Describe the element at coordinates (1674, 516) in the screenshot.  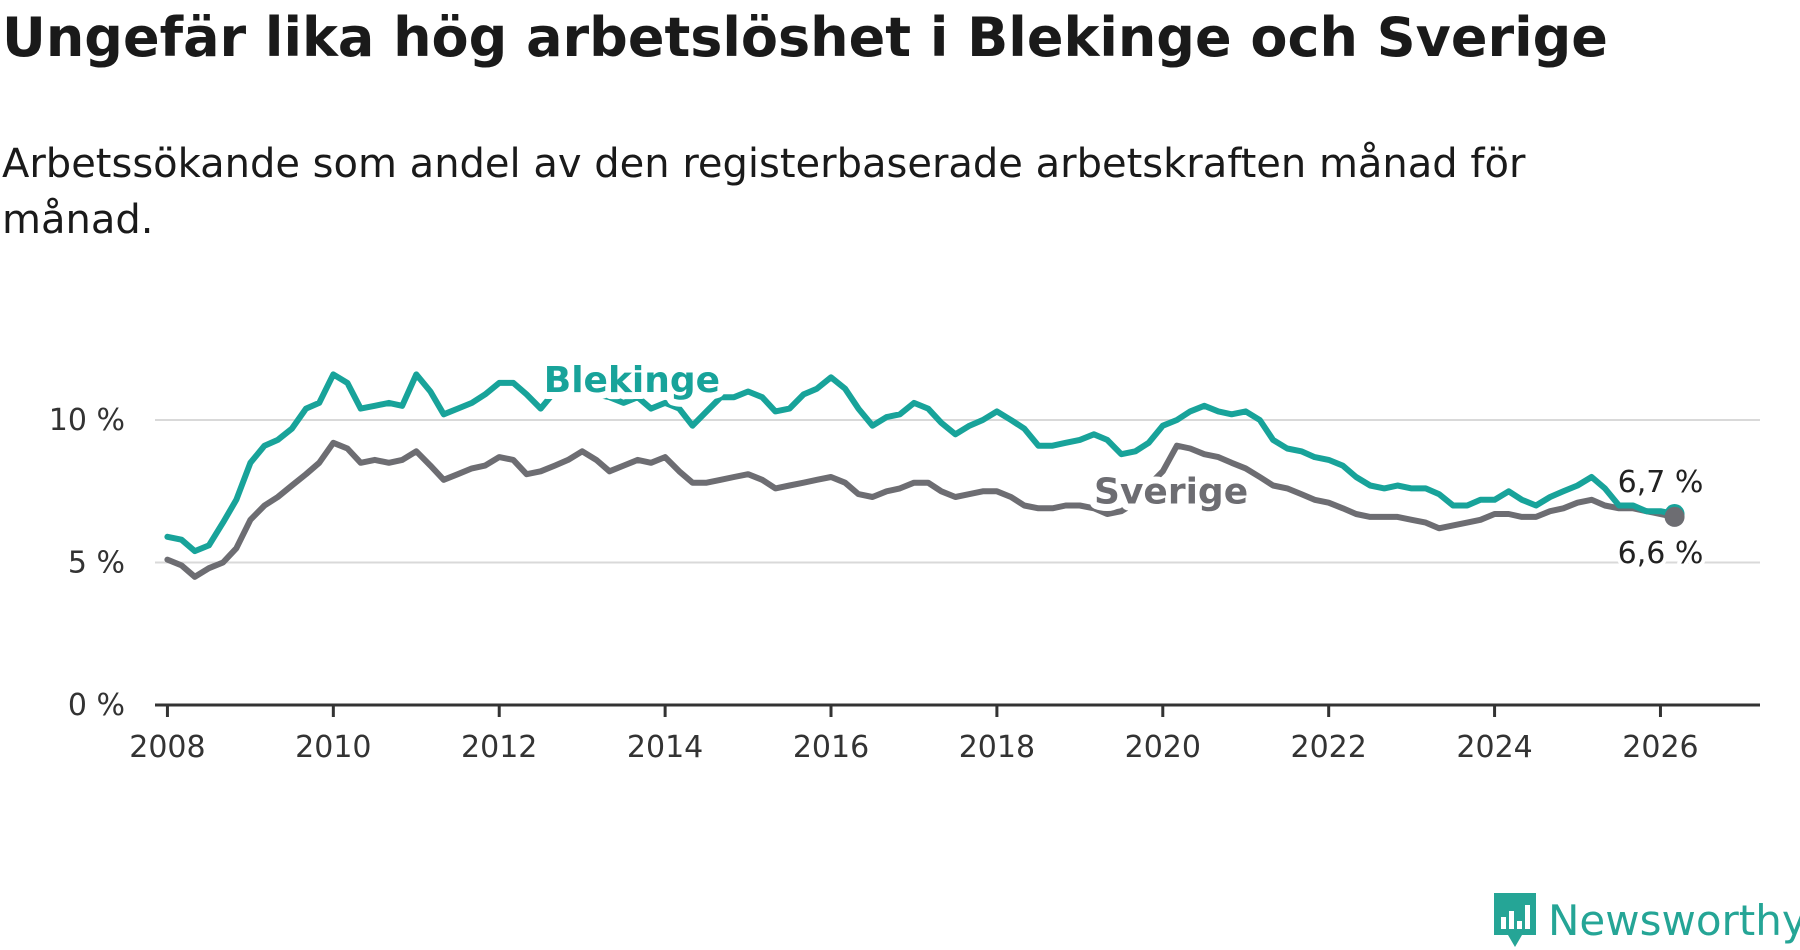
I see `end-point-sverige` at that location.